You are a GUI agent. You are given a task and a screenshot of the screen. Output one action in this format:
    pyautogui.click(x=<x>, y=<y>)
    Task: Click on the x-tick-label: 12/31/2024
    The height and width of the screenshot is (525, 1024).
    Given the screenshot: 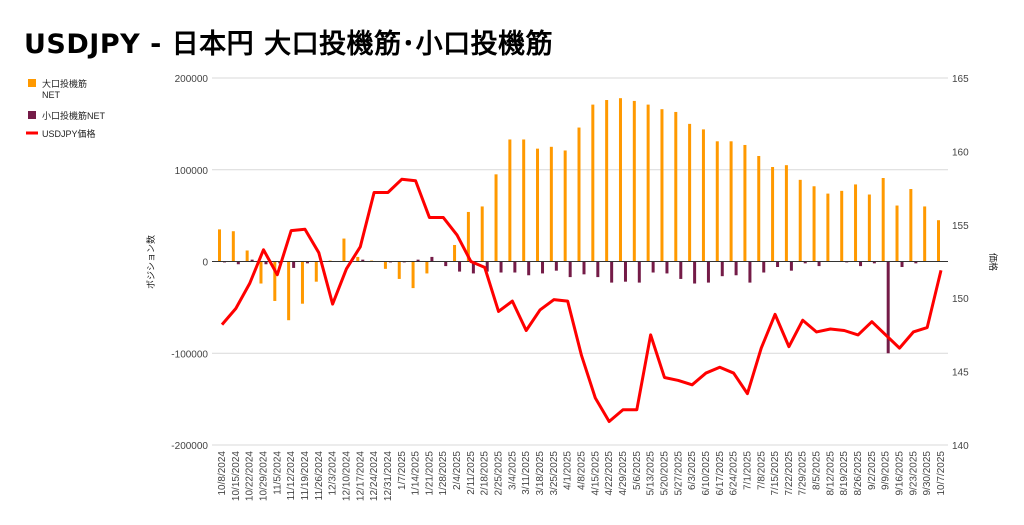 What is the action you would take?
    pyautogui.click(x=388, y=476)
    